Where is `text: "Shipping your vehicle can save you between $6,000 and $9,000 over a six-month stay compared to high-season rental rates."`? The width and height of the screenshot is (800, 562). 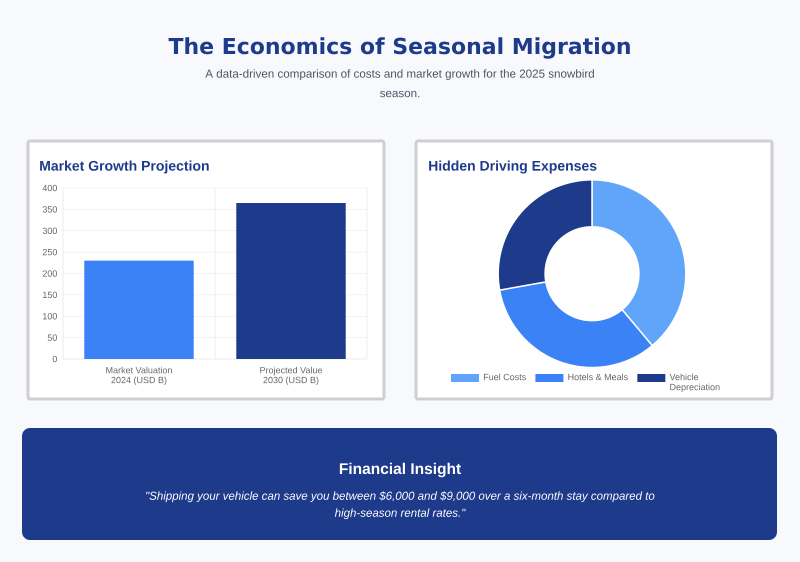 text: "Shipping your vehicle can save you between $6,000 and $9,000 over a six-month stay compared to high-season rental rates." is located at coordinates (400, 505).